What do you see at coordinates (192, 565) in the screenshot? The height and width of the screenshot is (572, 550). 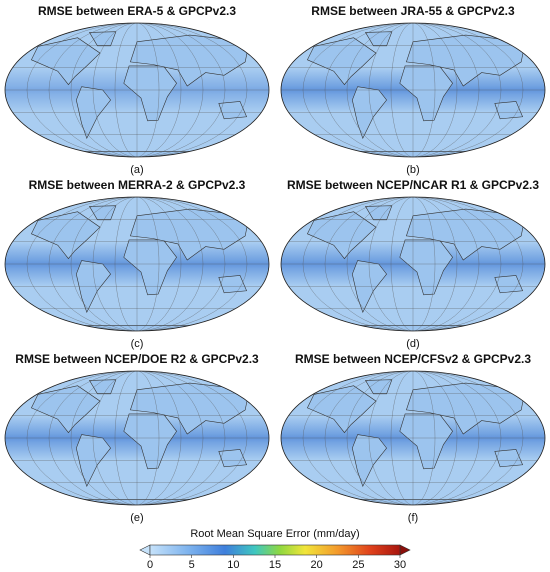 I see `colorbar-tick-label: 5` at bounding box center [192, 565].